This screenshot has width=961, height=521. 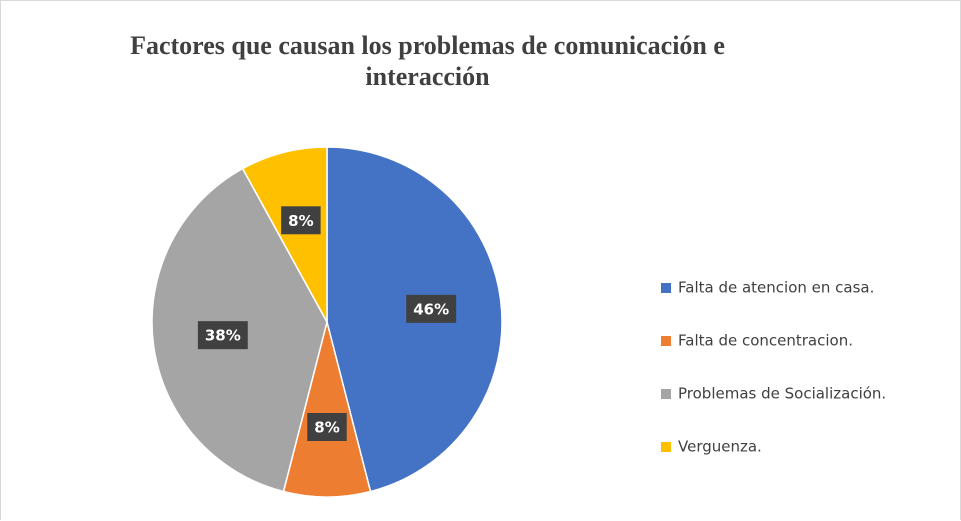 I want to click on data-label-text: 38%, so click(x=223, y=336).